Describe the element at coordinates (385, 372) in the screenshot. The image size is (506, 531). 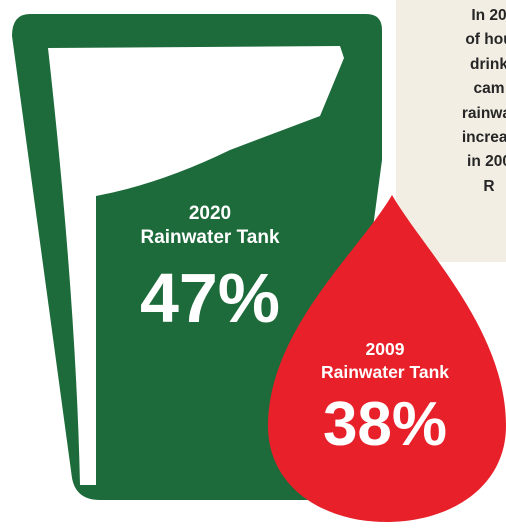
I see `drop-label: Rainwater Tank` at that location.